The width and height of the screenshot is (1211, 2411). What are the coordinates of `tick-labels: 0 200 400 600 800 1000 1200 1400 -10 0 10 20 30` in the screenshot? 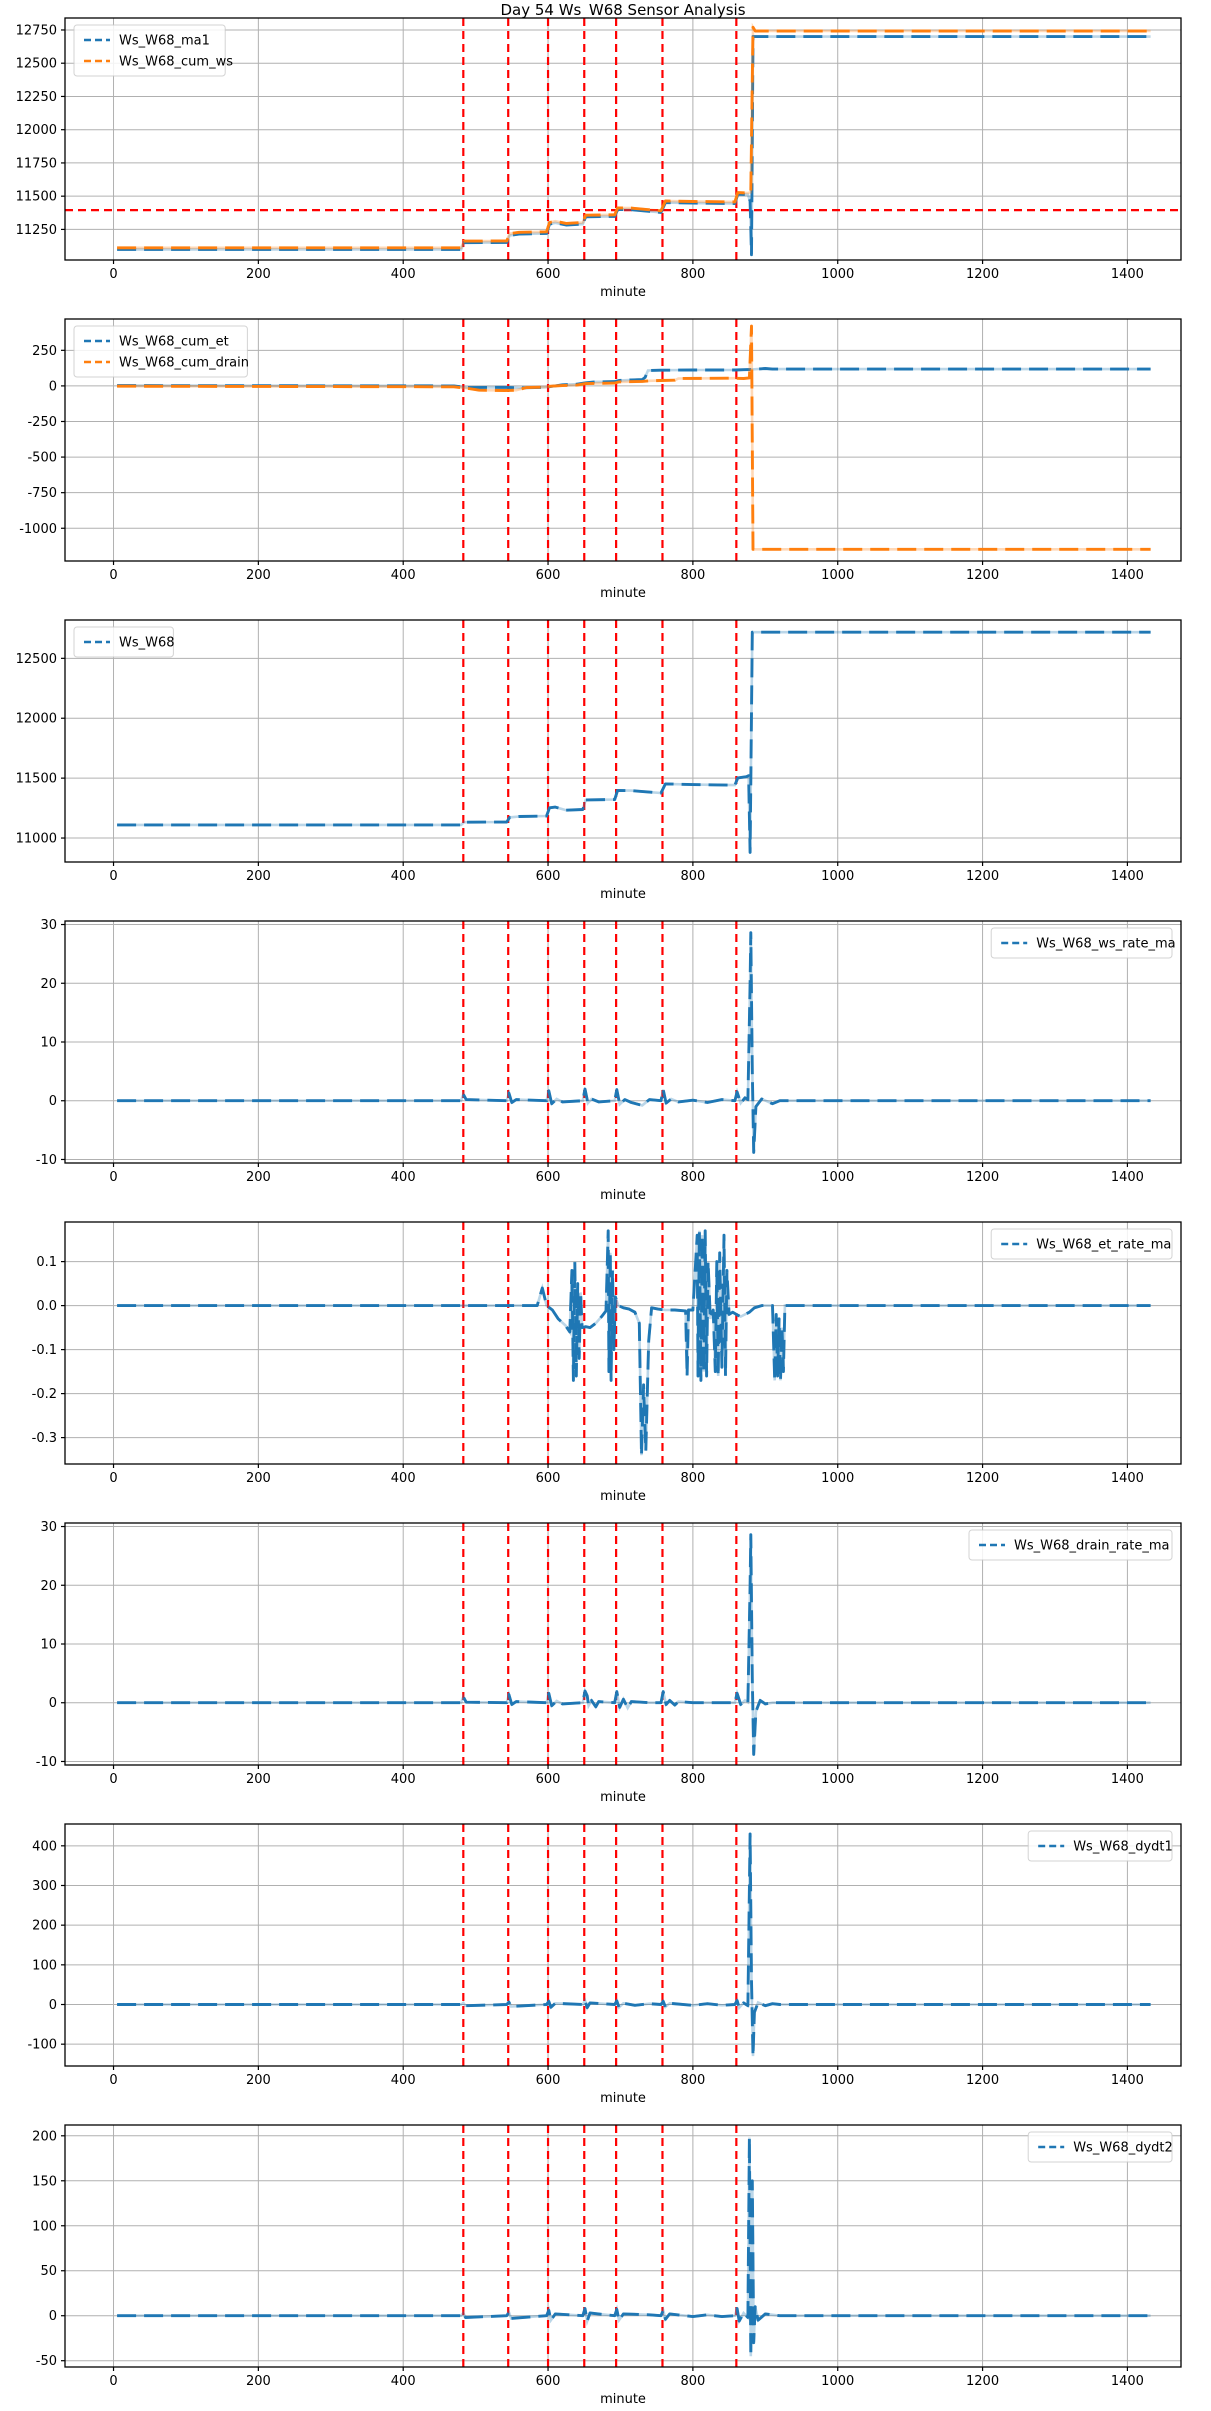 It's located at (590, 1051).